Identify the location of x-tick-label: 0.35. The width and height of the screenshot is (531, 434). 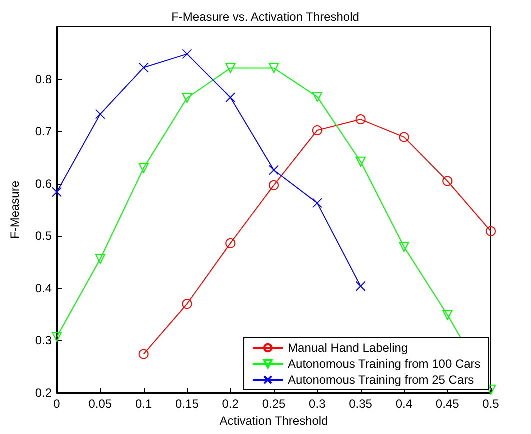
(361, 404).